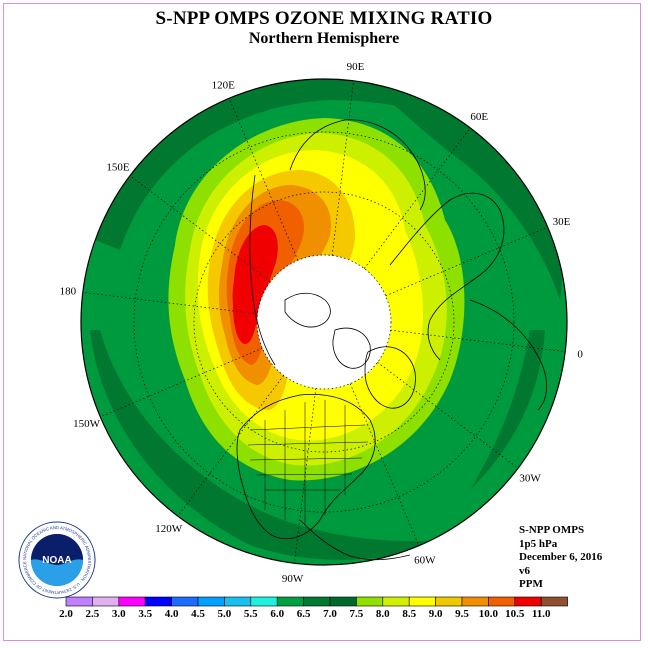  I want to click on info-units: PPM, so click(531, 584).